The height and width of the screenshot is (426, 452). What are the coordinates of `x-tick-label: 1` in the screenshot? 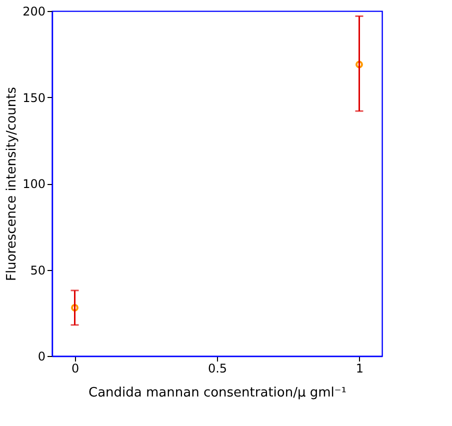 It's located at (360, 369).